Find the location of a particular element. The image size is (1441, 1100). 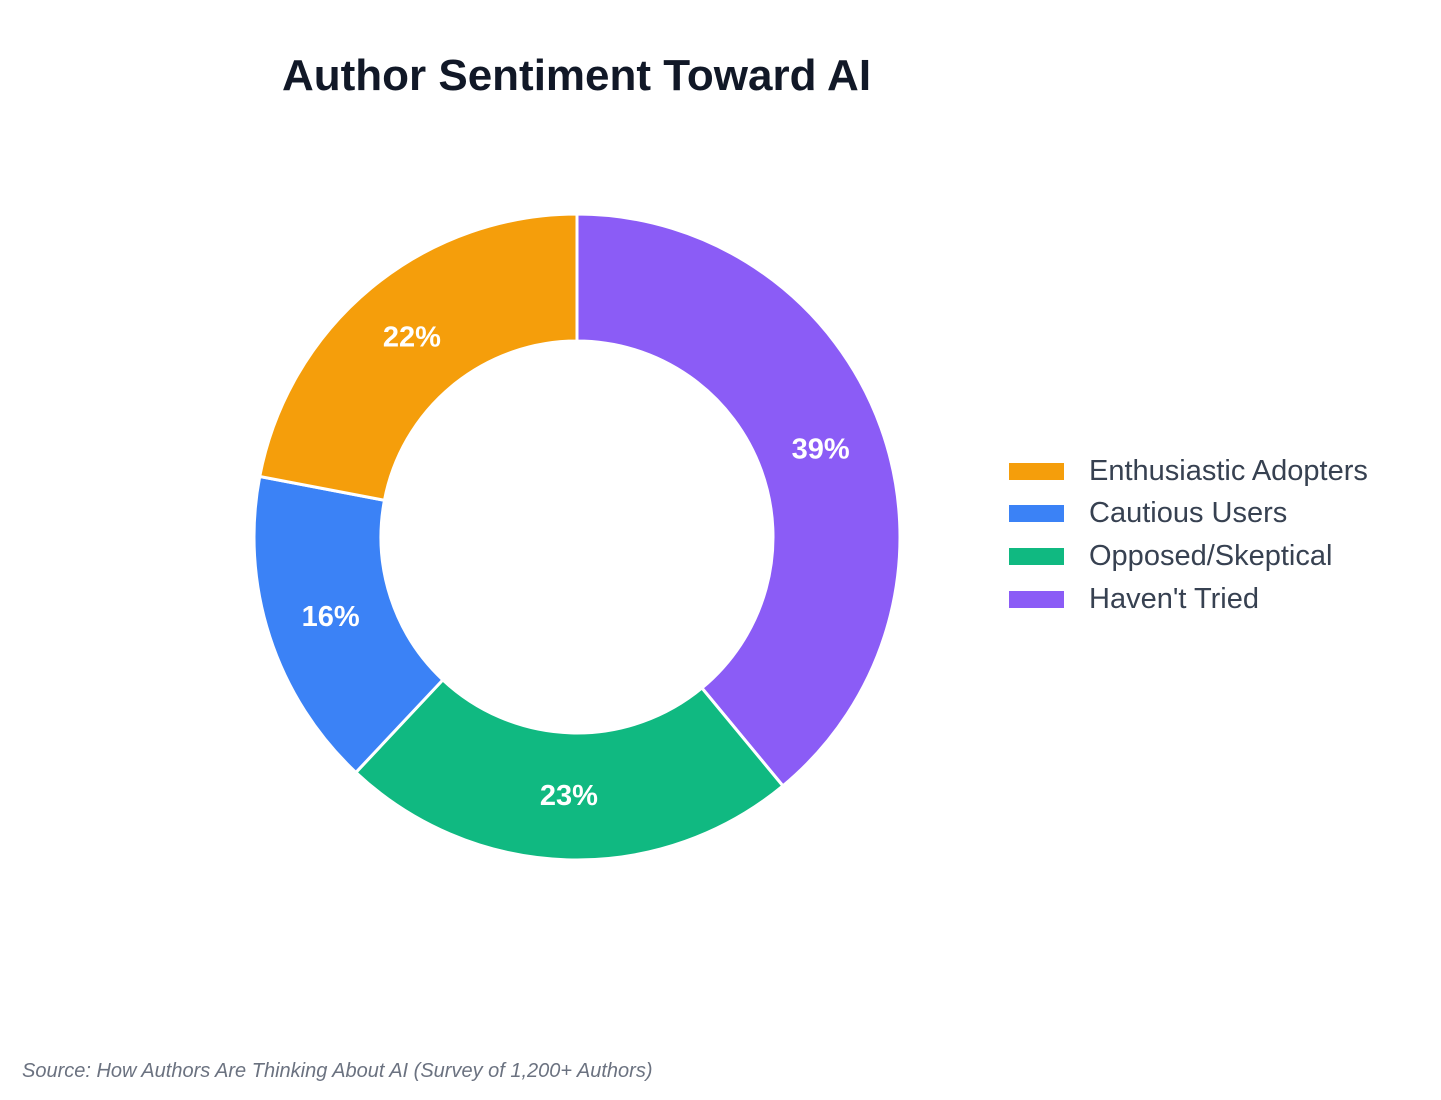

legend-item-opposed-skeptical: Opposed/Skeptical is located at coordinates (1188, 556).